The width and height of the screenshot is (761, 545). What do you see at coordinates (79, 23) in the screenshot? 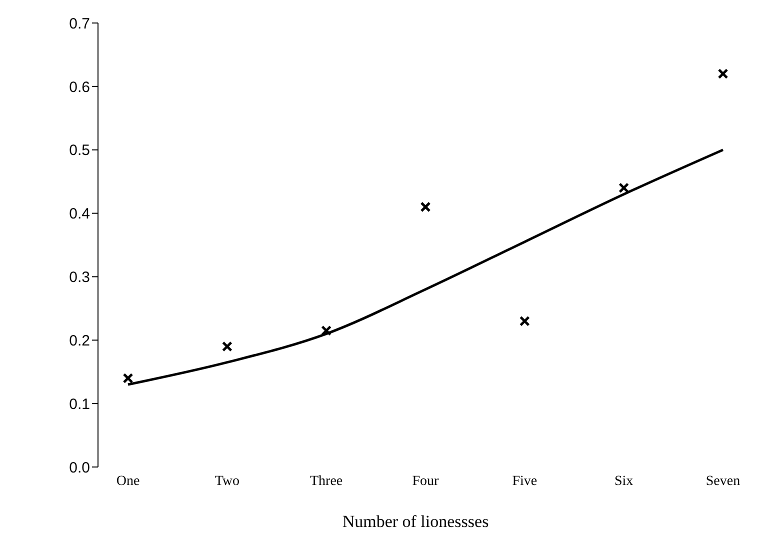
I see `y-tick-label: 0.7` at bounding box center [79, 23].